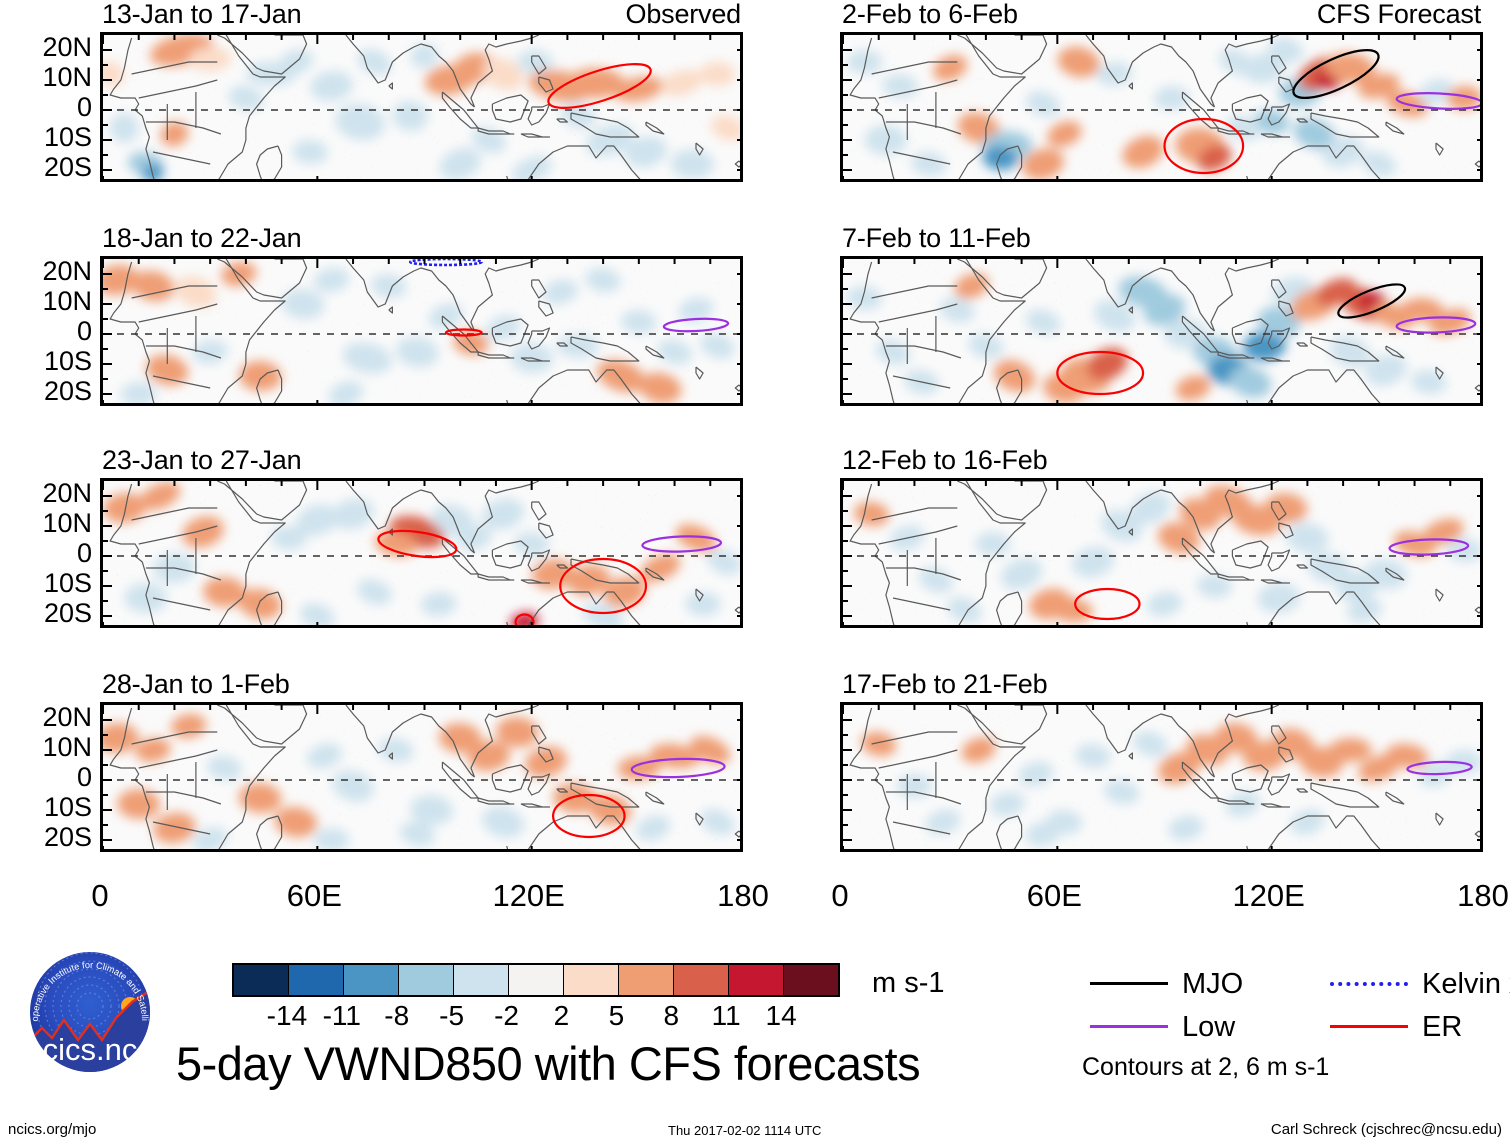 Image resolution: width=1510 pixels, height=1142 pixels. What do you see at coordinates (616, 1015) in the screenshot?
I see `colorbar-tick-label: 5` at bounding box center [616, 1015].